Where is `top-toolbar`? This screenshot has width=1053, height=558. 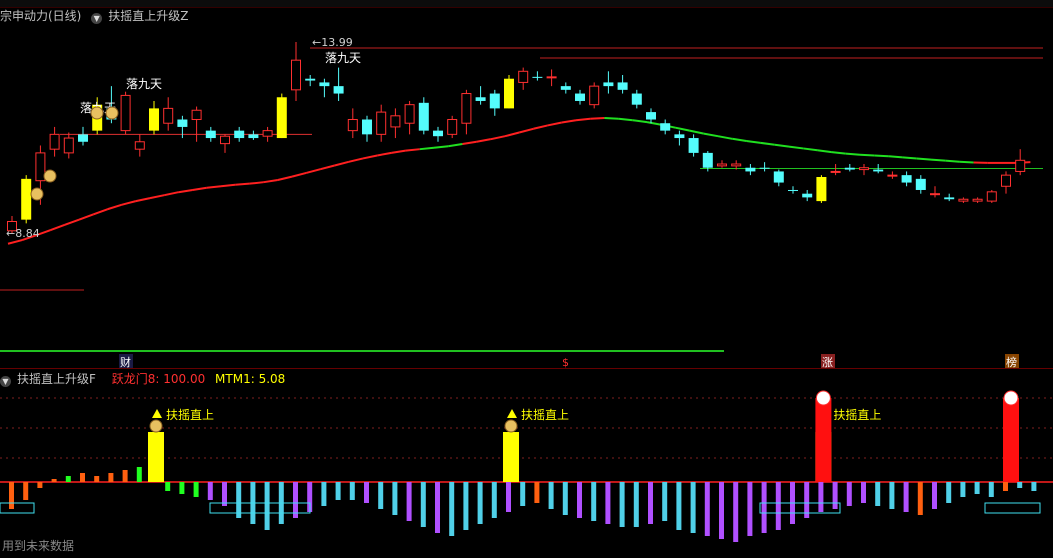
top-toolbar is located at coordinates (526, 4).